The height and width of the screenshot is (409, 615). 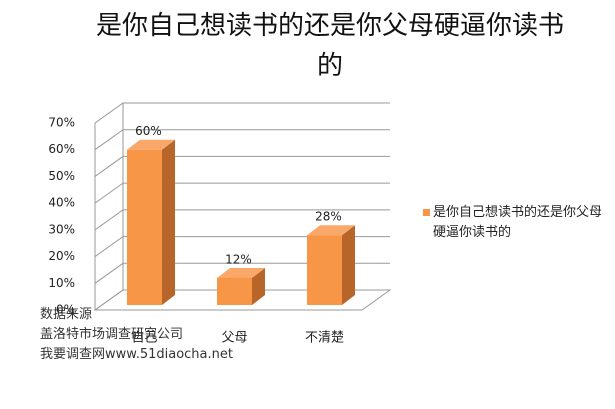 I want to click on value-label: 28%, so click(x=328, y=217).